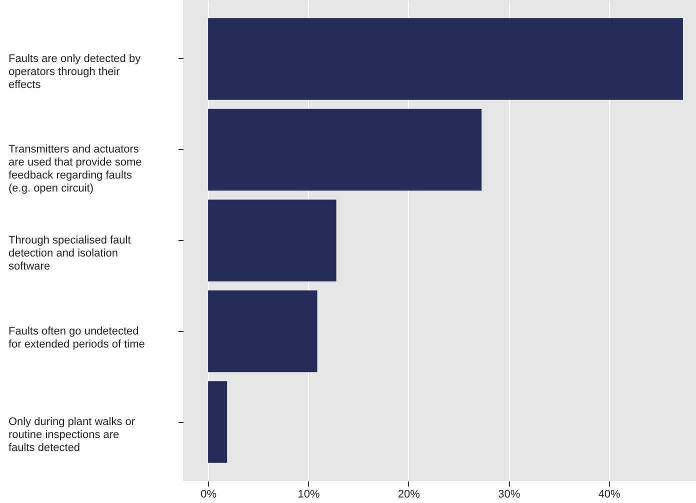  What do you see at coordinates (76, 337) in the screenshot?
I see `y-tick-label: Faults often go undetected for extended periods of time` at bounding box center [76, 337].